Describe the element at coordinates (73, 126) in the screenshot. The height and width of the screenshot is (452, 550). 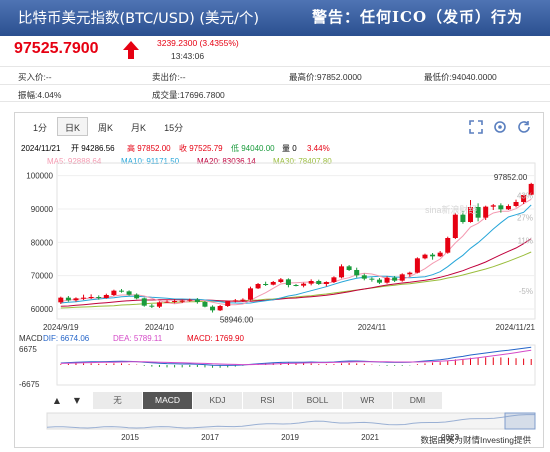
I see `tab-daily: 日K` at that location.